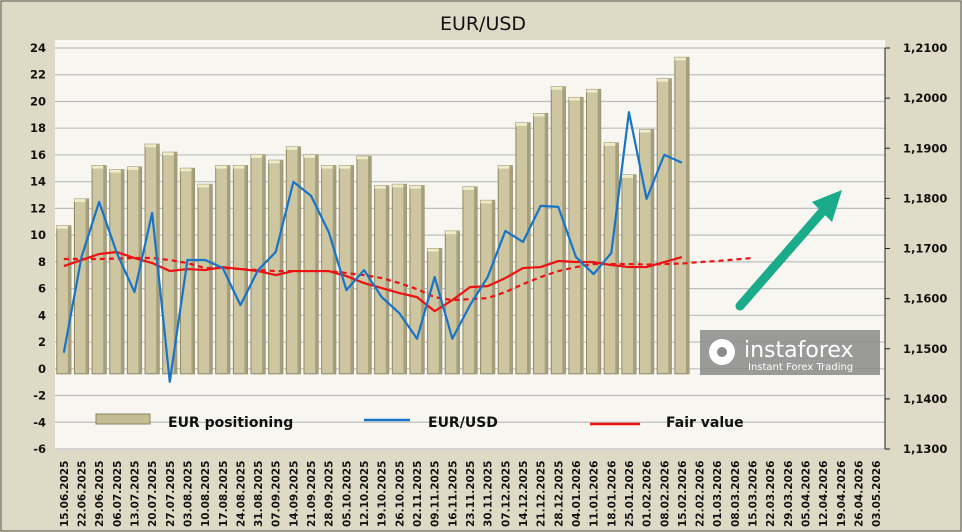 This screenshot has width=962, height=532. What do you see at coordinates (788, 250) in the screenshot?
I see `trend-arrow-icon` at bounding box center [788, 250].